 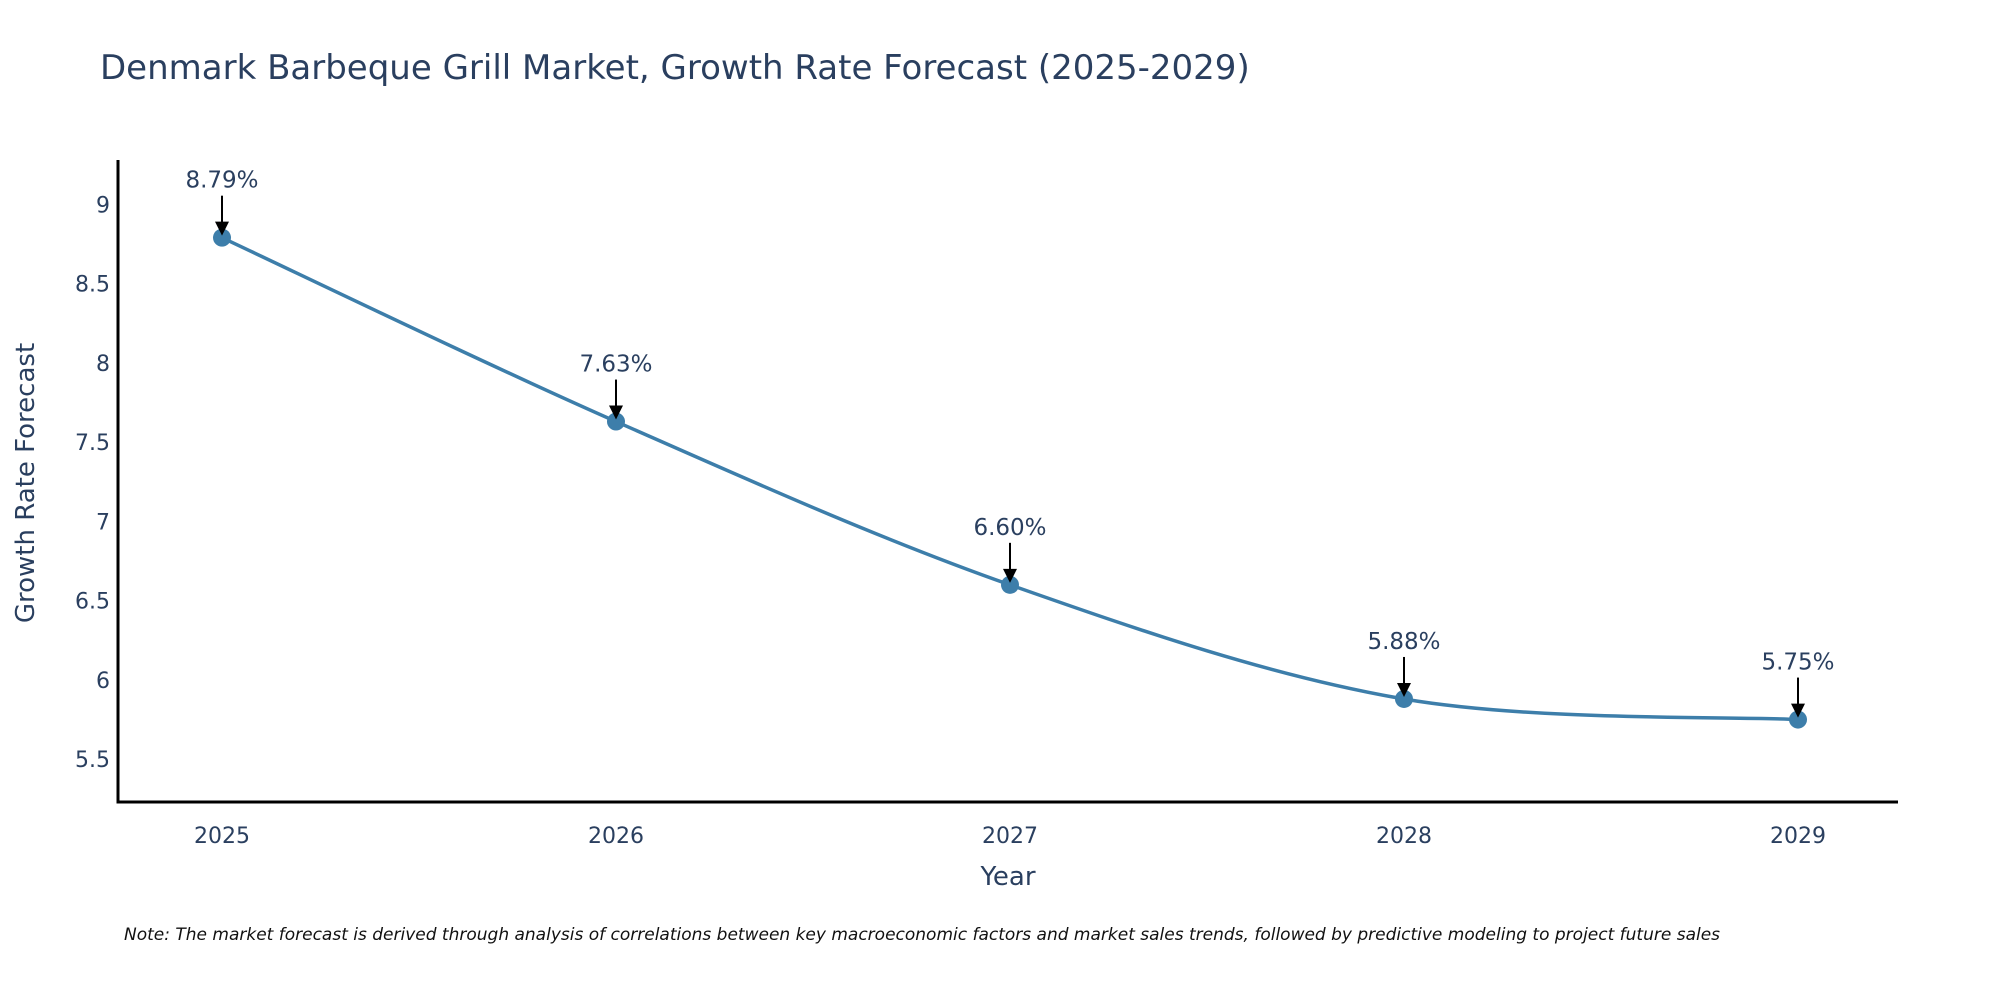 What do you see at coordinates (1010, 549) in the screenshot?
I see `data-annotation: 6.60%` at bounding box center [1010, 549].